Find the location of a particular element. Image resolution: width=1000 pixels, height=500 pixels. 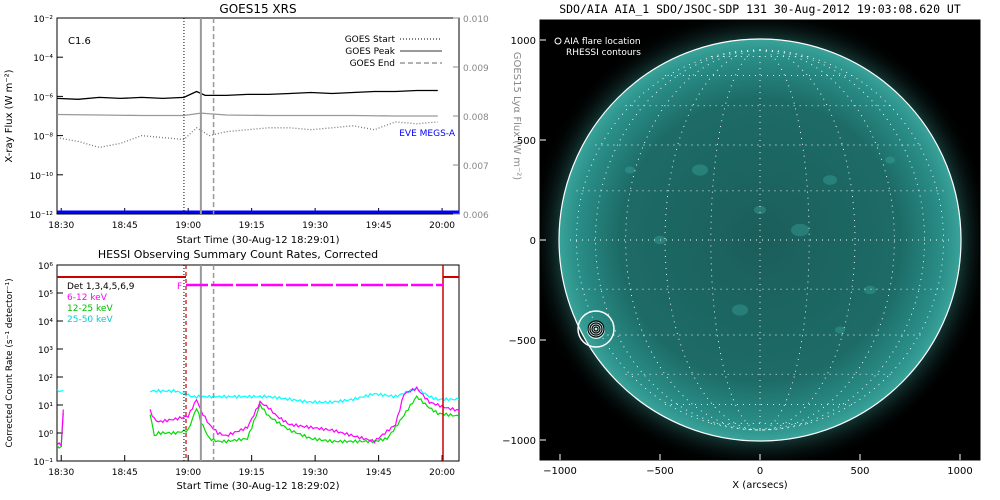

goes-y-tick-label: 10⁻¹² is located at coordinates (42, 216).